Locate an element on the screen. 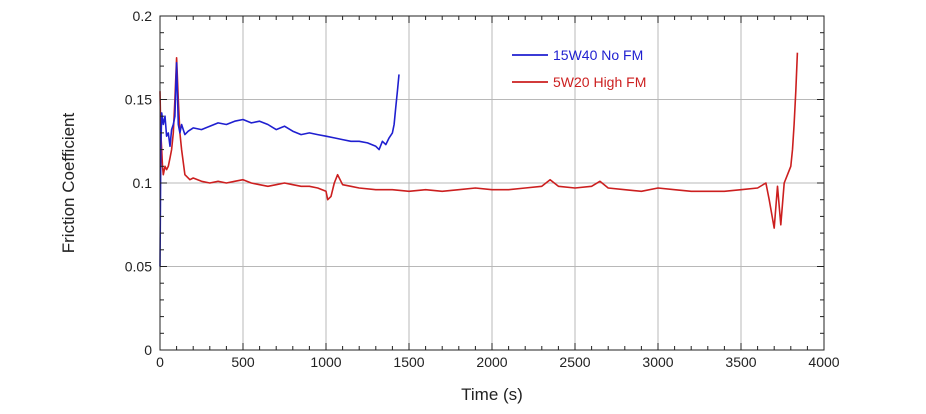  legend-label-2: 5W20 High FM is located at coordinates (599, 82).